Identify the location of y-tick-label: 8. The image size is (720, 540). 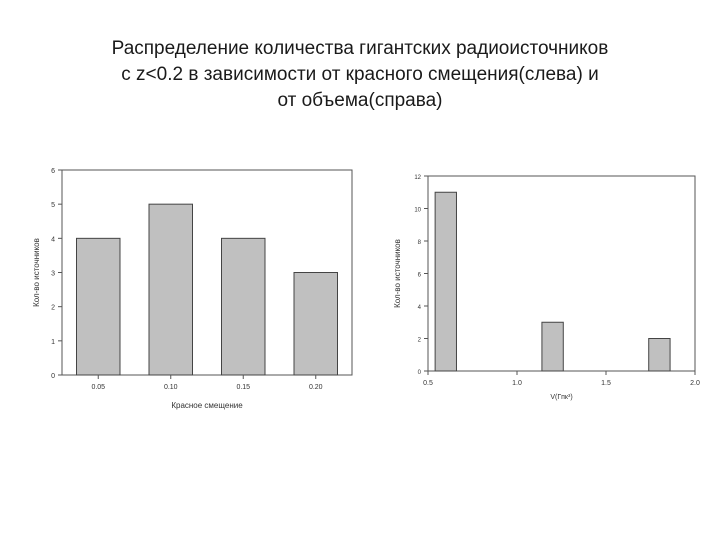
(420, 243).